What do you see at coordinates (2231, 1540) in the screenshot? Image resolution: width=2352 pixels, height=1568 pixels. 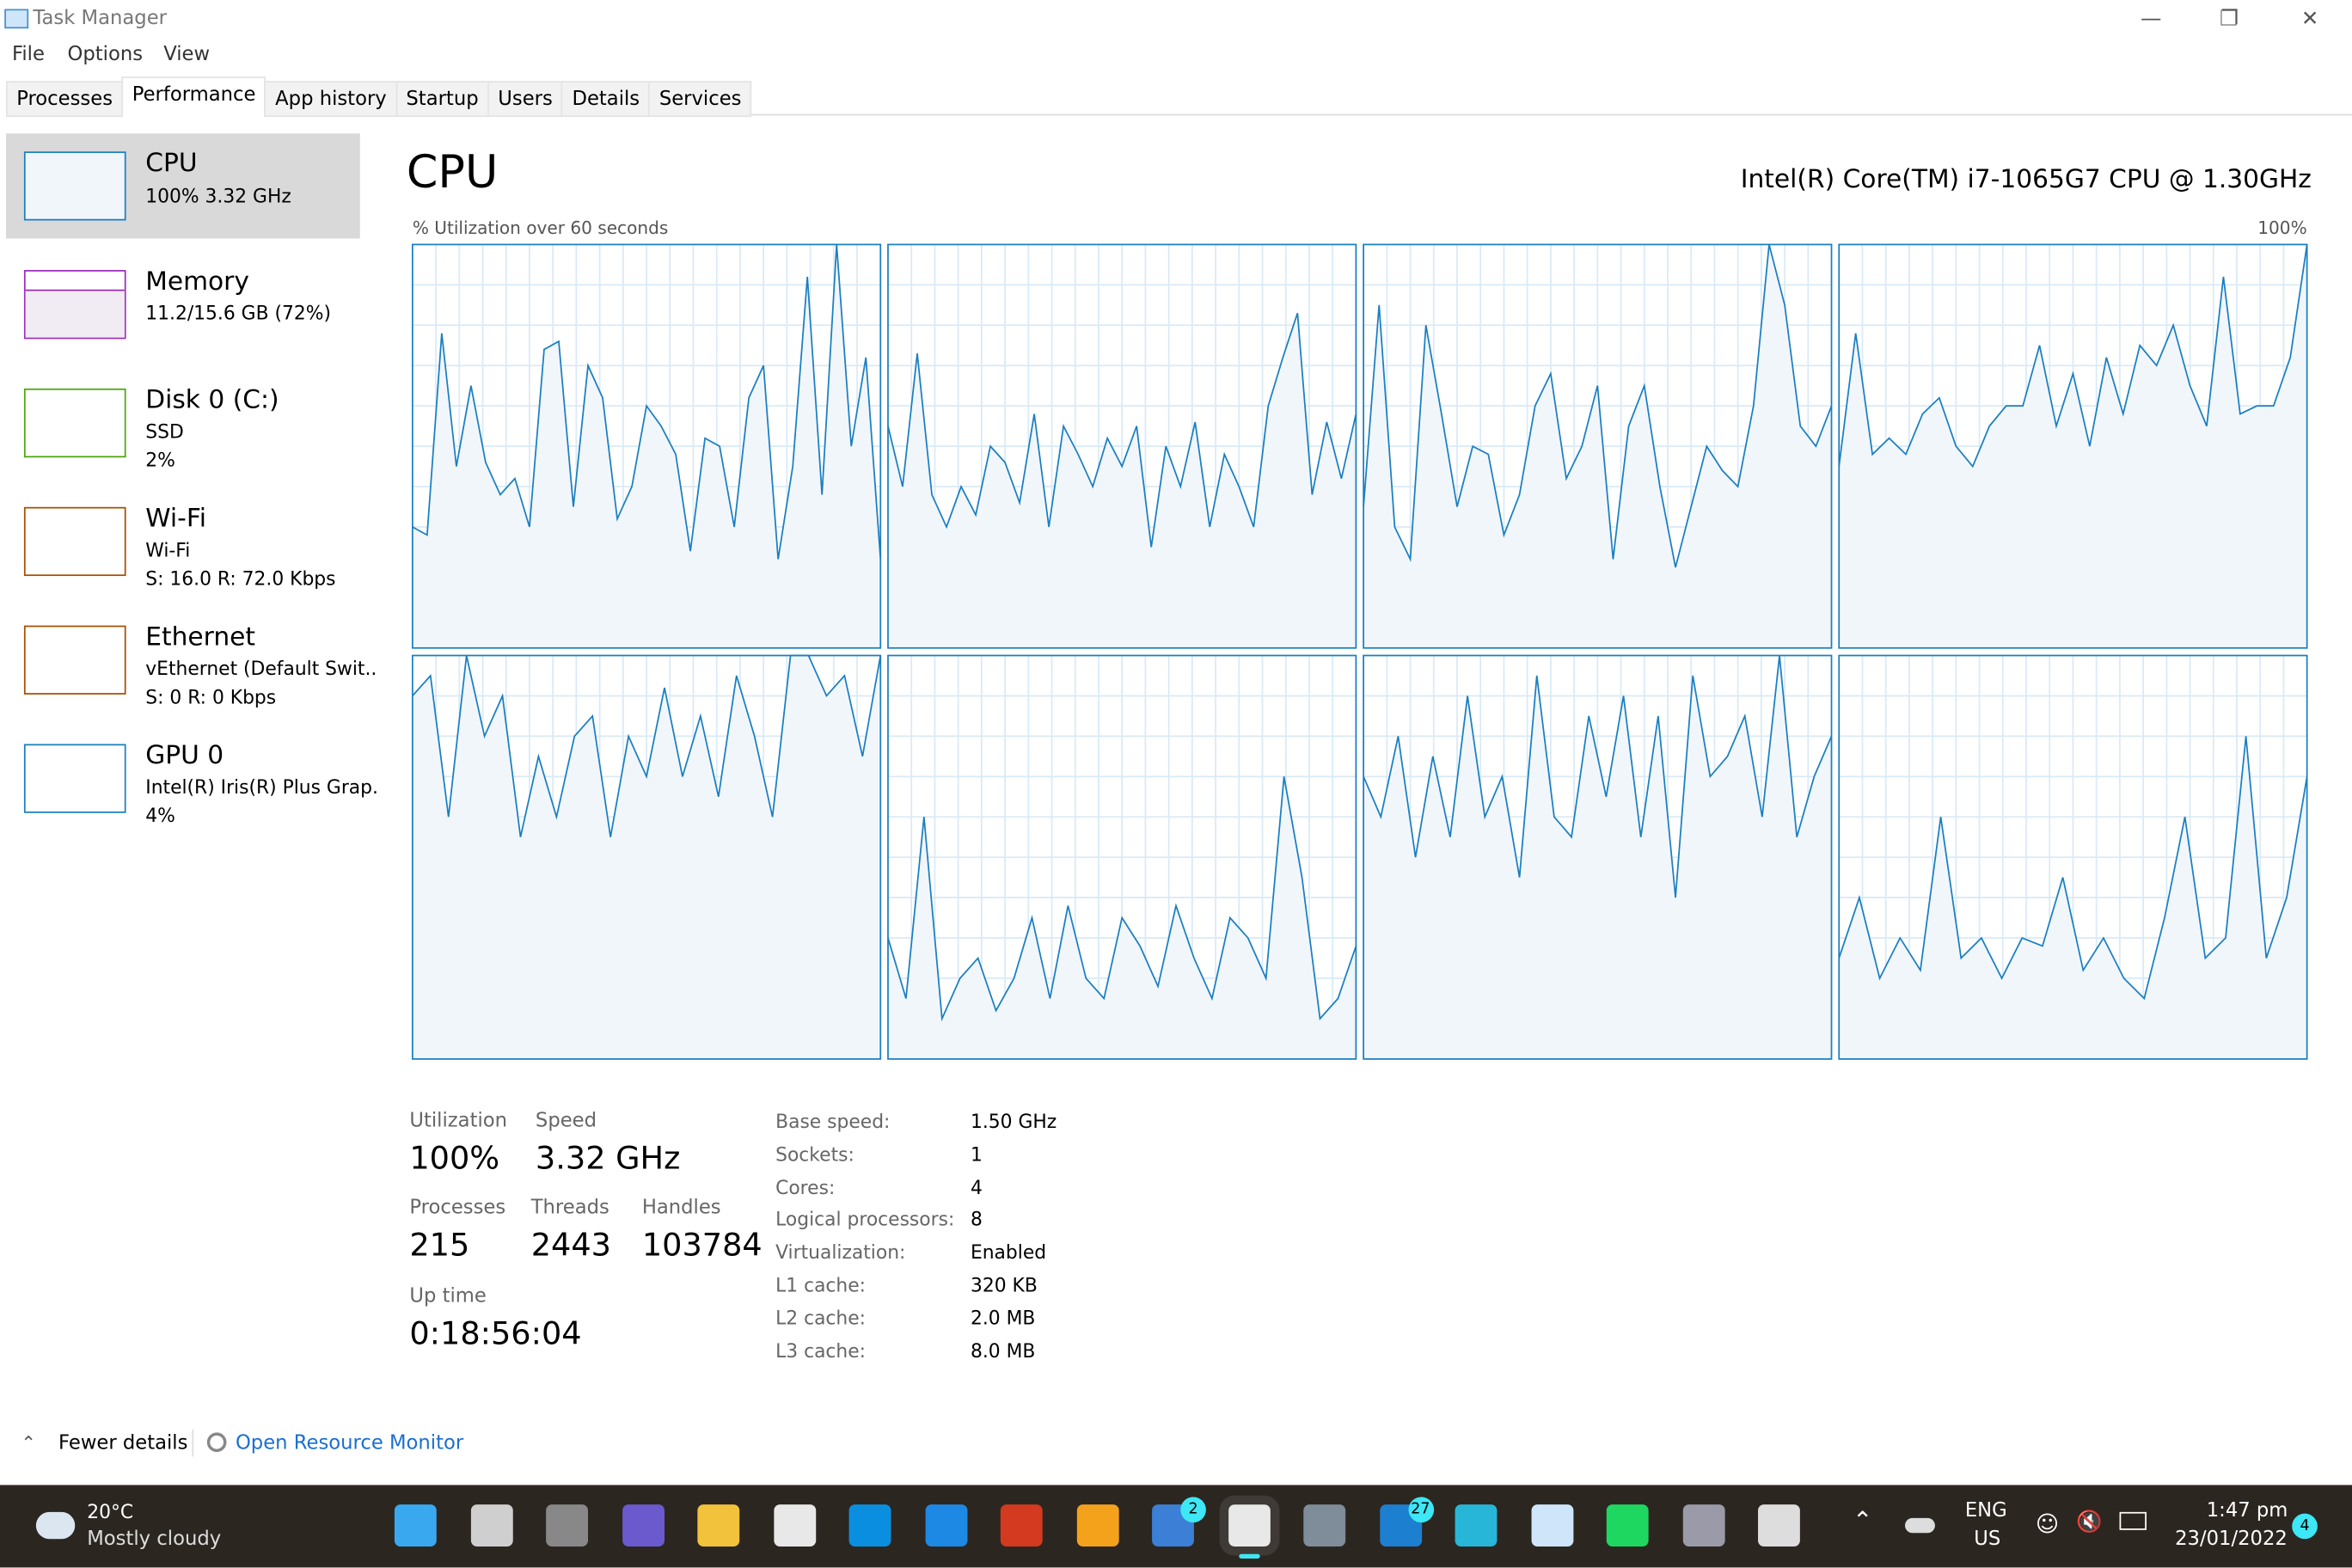 I see `clock-date: 23/01/2022` at bounding box center [2231, 1540].